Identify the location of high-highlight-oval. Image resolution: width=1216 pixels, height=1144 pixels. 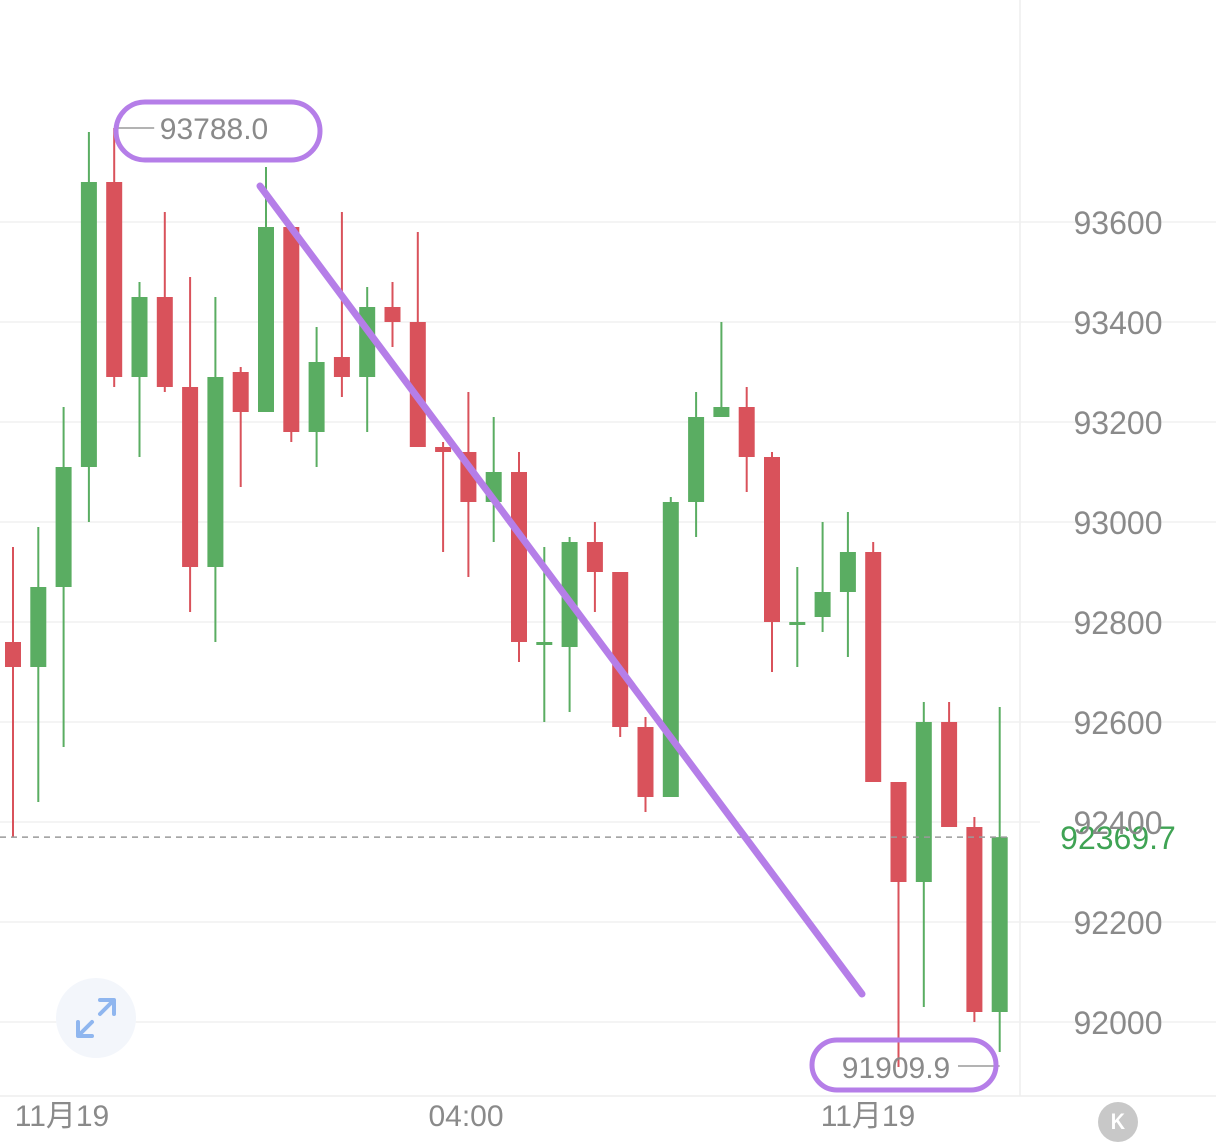
(218, 131).